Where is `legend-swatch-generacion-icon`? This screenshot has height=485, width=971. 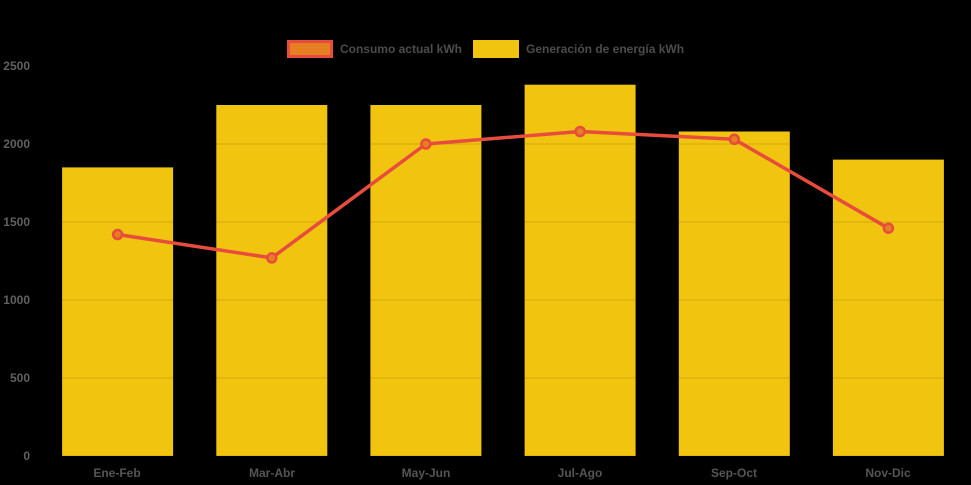
legend-swatch-generacion-icon is located at coordinates (495, 49).